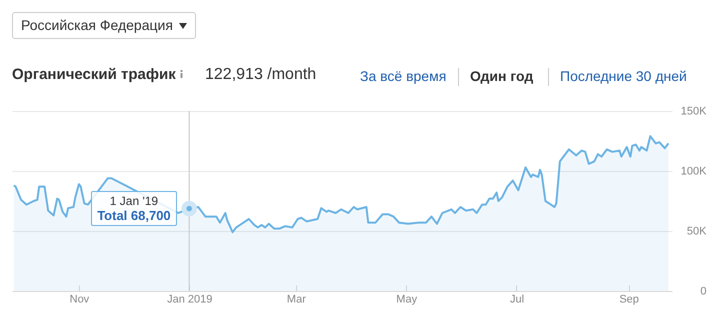 The height and width of the screenshot is (334, 725). What do you see at coordinates (94, 74) in the screenshot?
I see `chart-title: Органический трафик` at bounding box center [94, 74].